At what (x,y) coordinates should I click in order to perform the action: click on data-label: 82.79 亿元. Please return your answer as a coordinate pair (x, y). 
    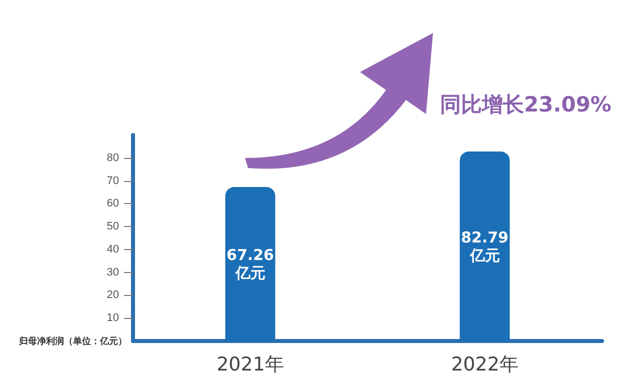
    Looking at the image, I should click on (484, 246).